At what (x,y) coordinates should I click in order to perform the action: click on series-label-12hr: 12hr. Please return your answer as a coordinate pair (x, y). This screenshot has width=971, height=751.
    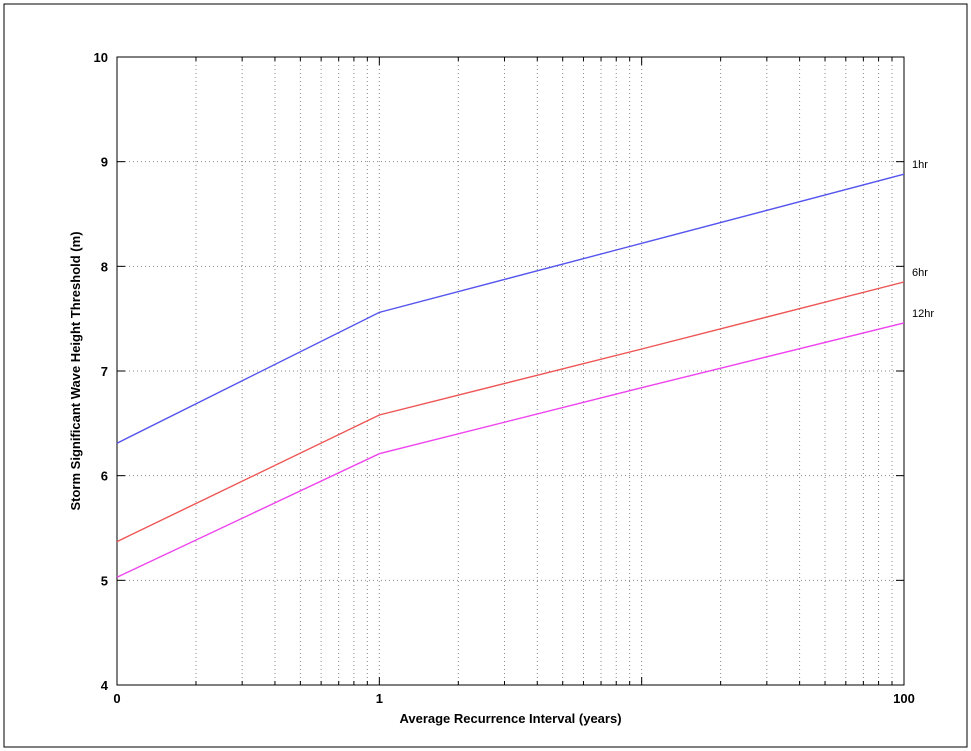
    Looking at the image, I should click on (923, 314).